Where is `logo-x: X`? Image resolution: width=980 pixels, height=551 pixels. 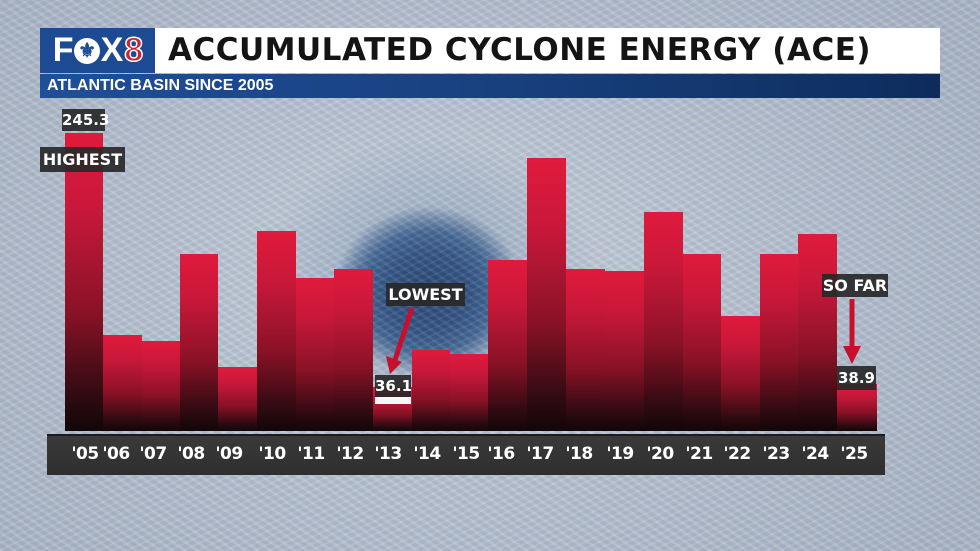 logo-x: X is located at coordinates (112, 50).